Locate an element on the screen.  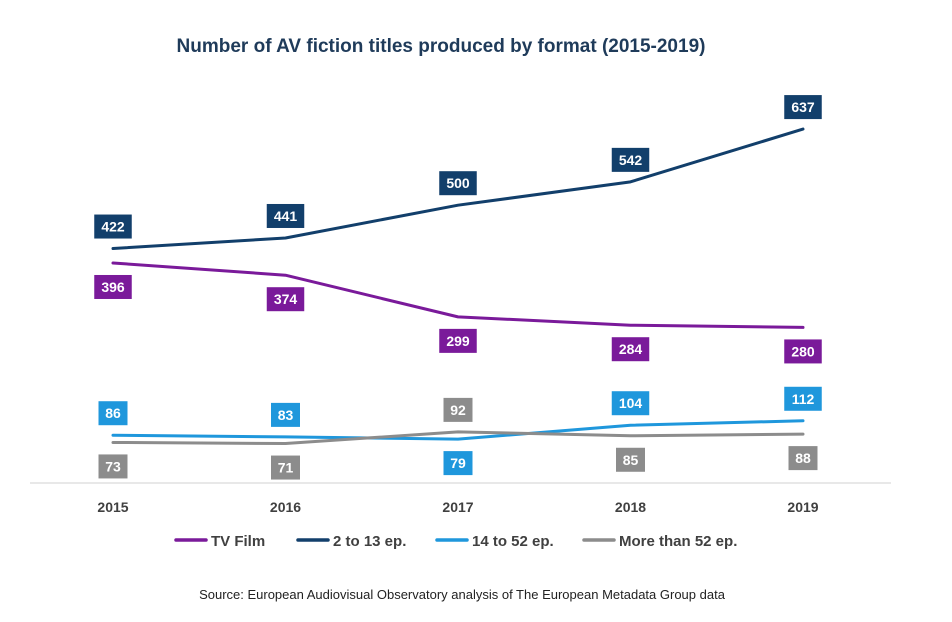
legend-label: 2 to 13 ep. is located at coordinates (369, 541).